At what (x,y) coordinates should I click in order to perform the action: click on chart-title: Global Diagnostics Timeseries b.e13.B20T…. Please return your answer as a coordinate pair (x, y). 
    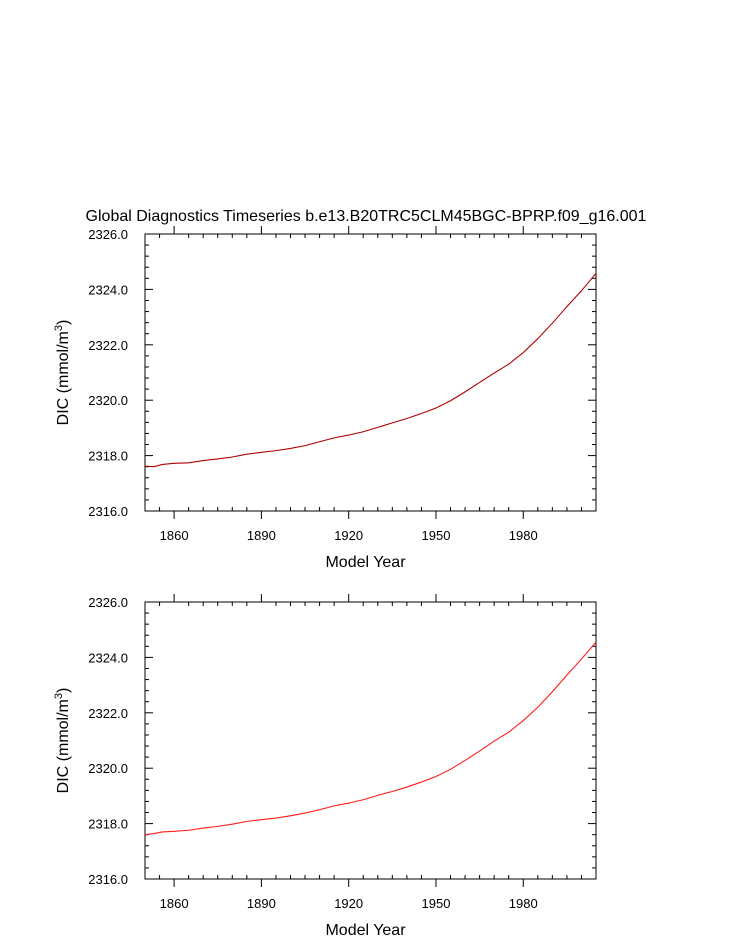
    Looking at the image, I should click on (366, 216).